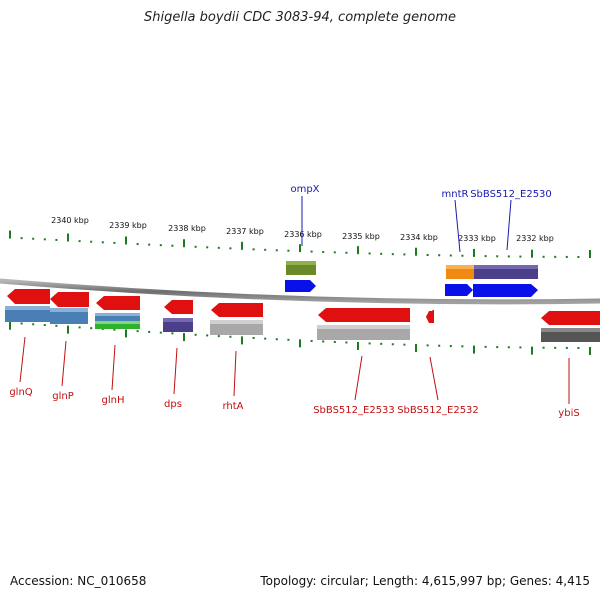 This screenshot has width=600, height=600. Describe the element at coordinates (63, 396) in the screenshot. I see `label-glnP: glnP` at that location.